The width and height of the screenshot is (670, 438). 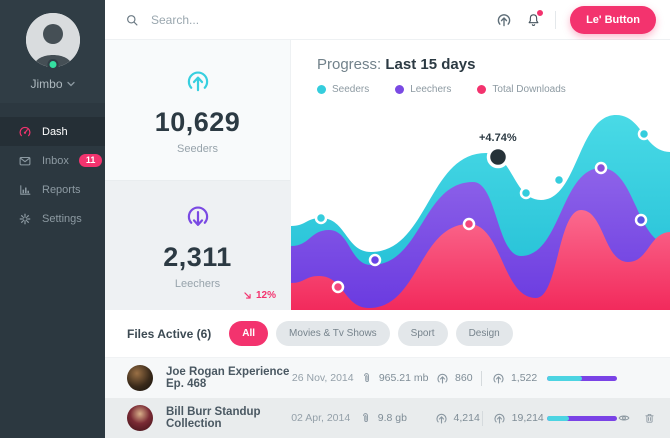 I want to click on file-size: 9.8 gb, so click(x=397, y=418).